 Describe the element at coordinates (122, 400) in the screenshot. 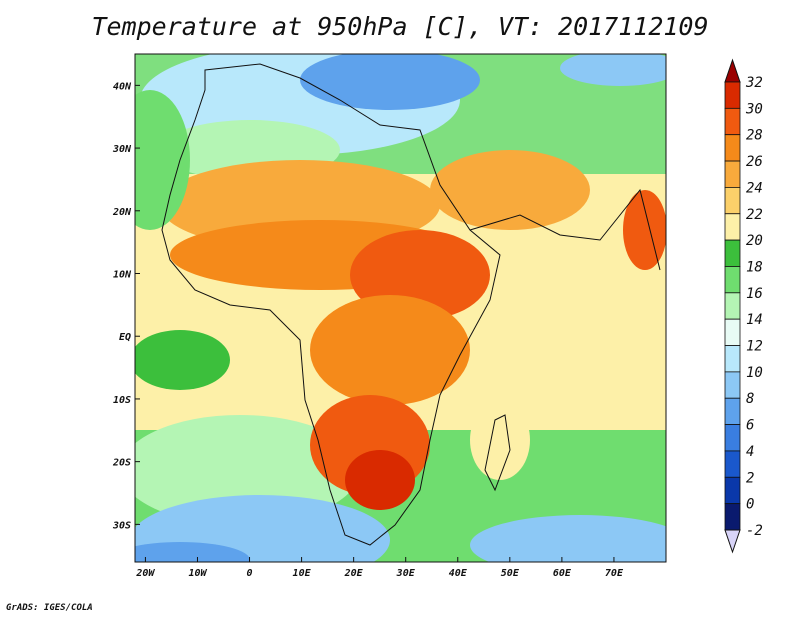

I see `y-tick-label: 10S` at that location.